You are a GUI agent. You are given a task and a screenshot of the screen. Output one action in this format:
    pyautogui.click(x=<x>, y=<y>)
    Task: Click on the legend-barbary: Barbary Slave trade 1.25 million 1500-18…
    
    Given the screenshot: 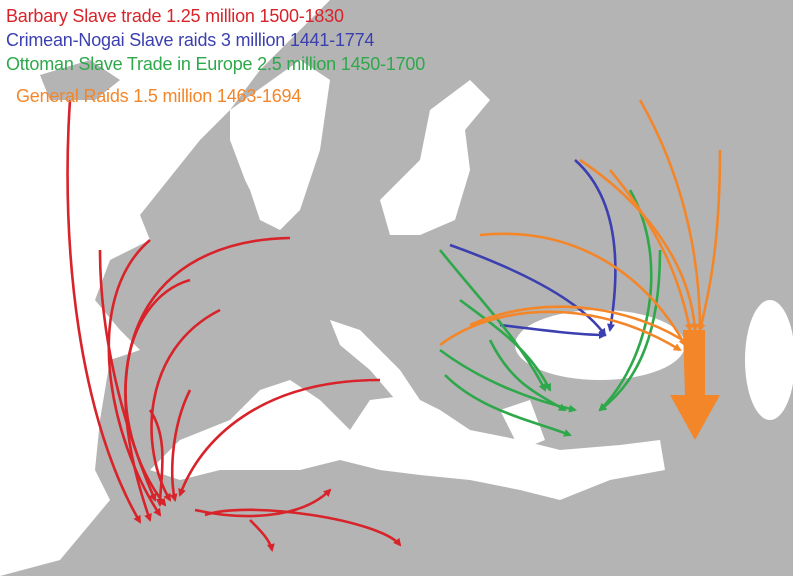 What is the action you would take?
    pyautogui.click(x=175, y=16)
    